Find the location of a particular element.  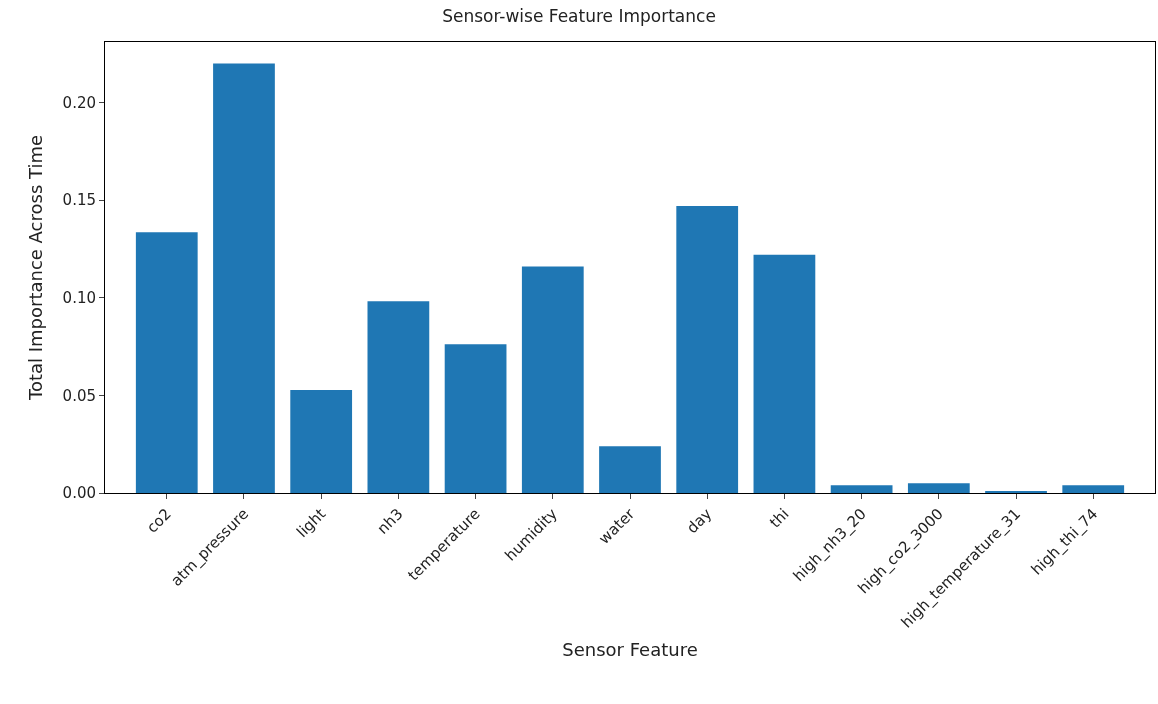

x-tick-label: nh3 is located at coordinates (390, 521).